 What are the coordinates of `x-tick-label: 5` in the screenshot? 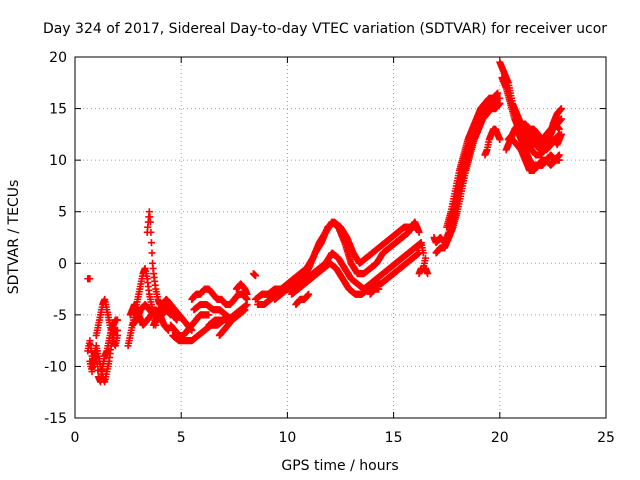 It's located at (181, 438).